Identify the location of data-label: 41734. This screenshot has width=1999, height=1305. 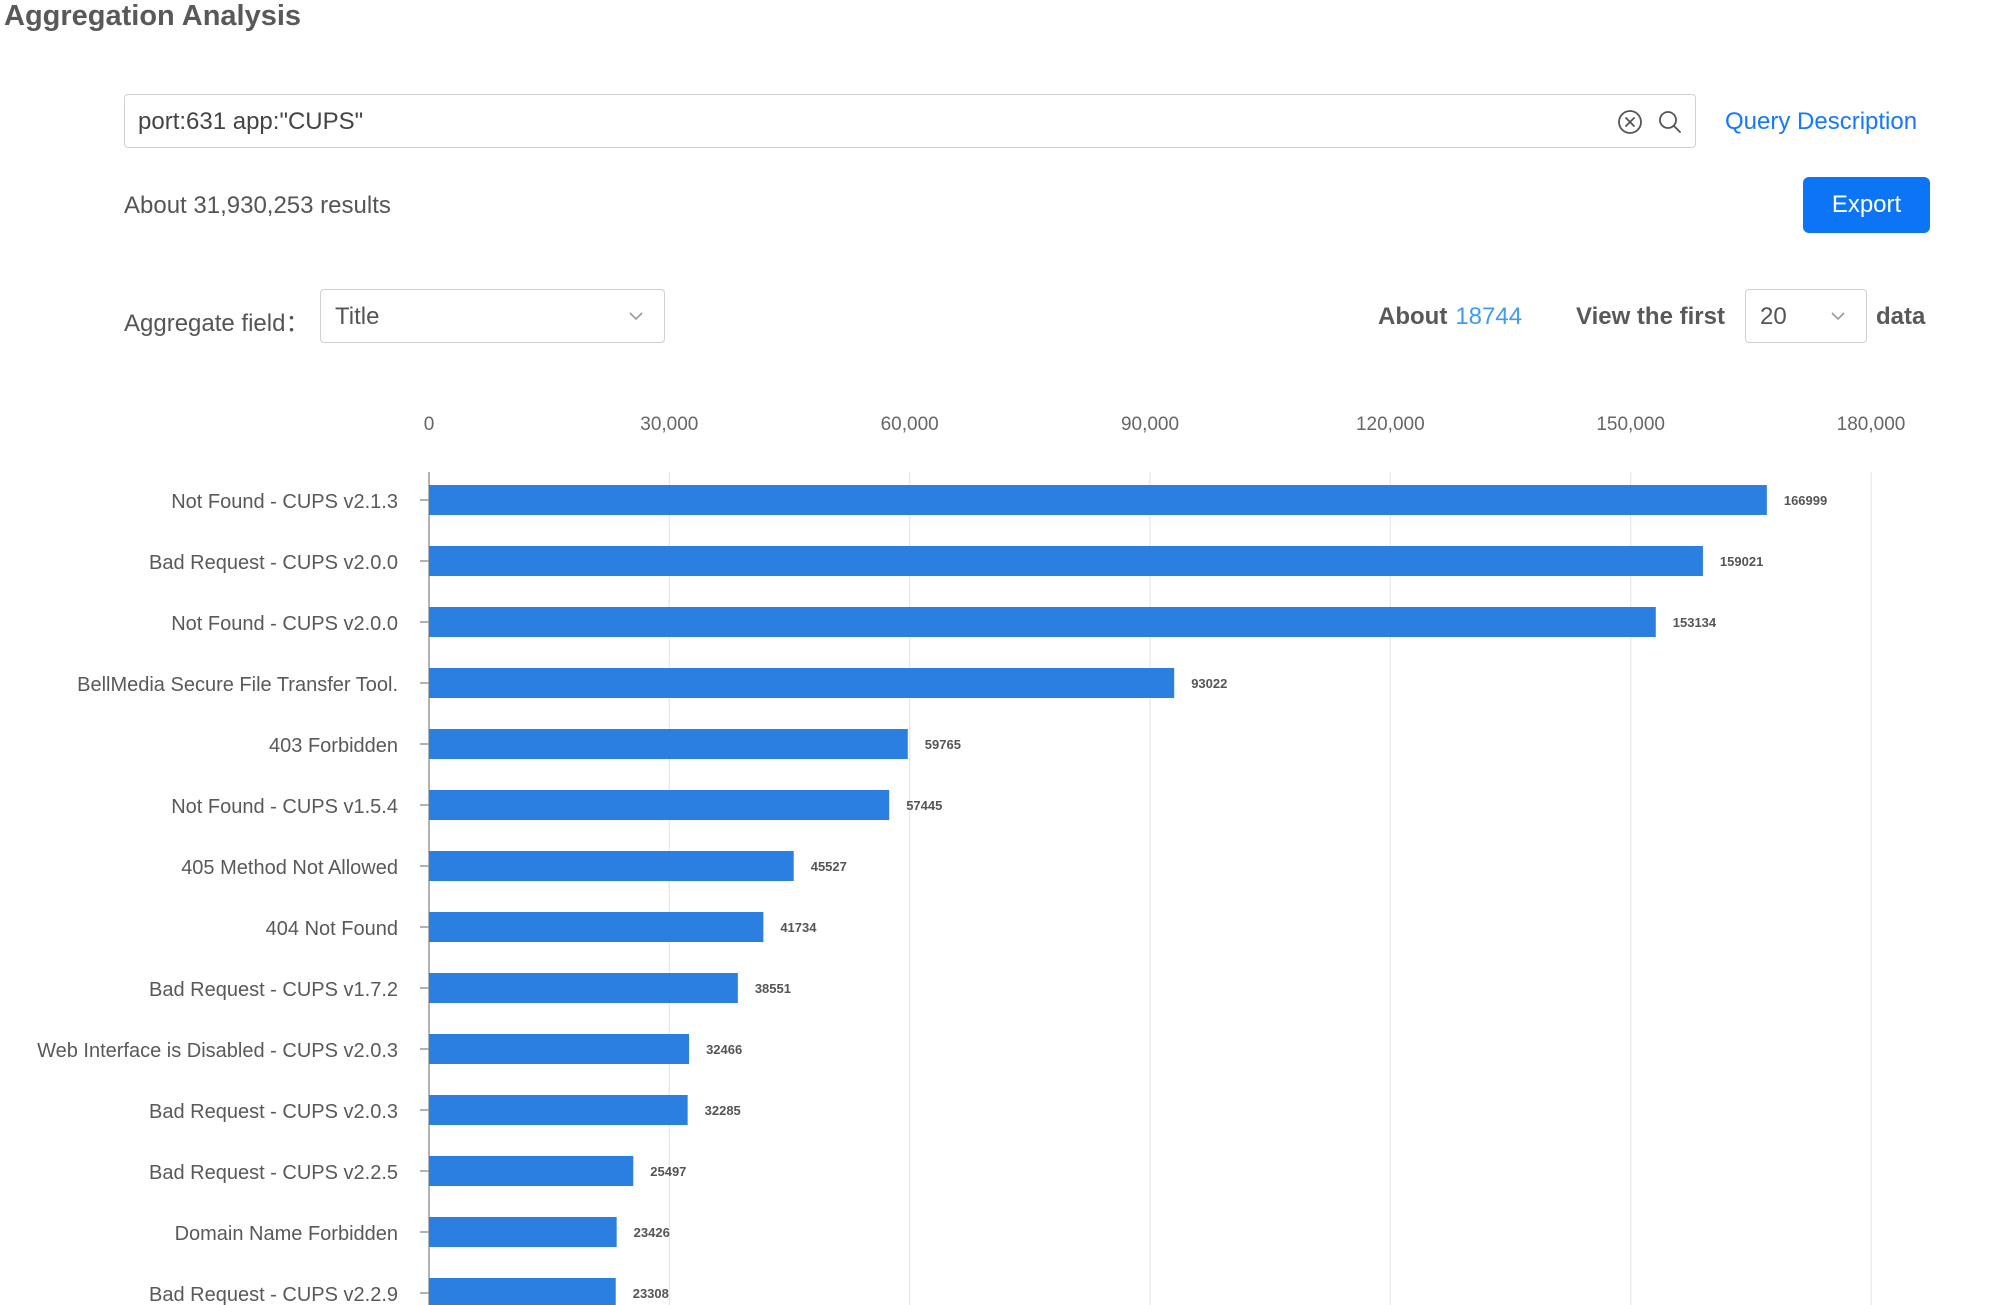
(798, 927).